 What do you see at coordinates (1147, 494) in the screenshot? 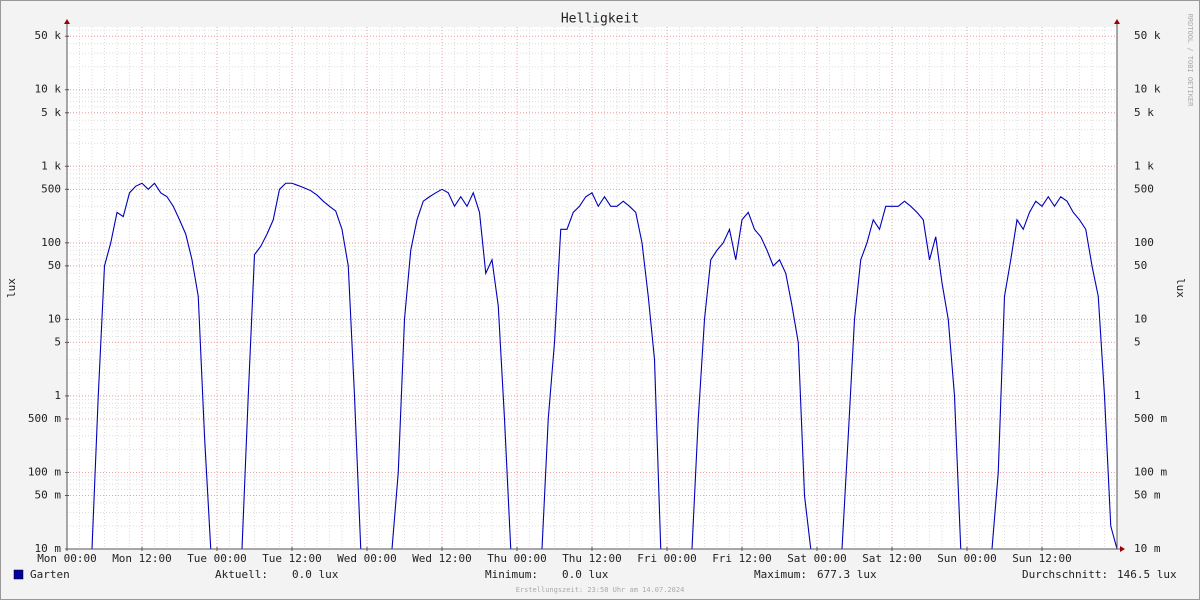
I see `y-tick-label-right: 50 m` at bounding box center [1147, 494].